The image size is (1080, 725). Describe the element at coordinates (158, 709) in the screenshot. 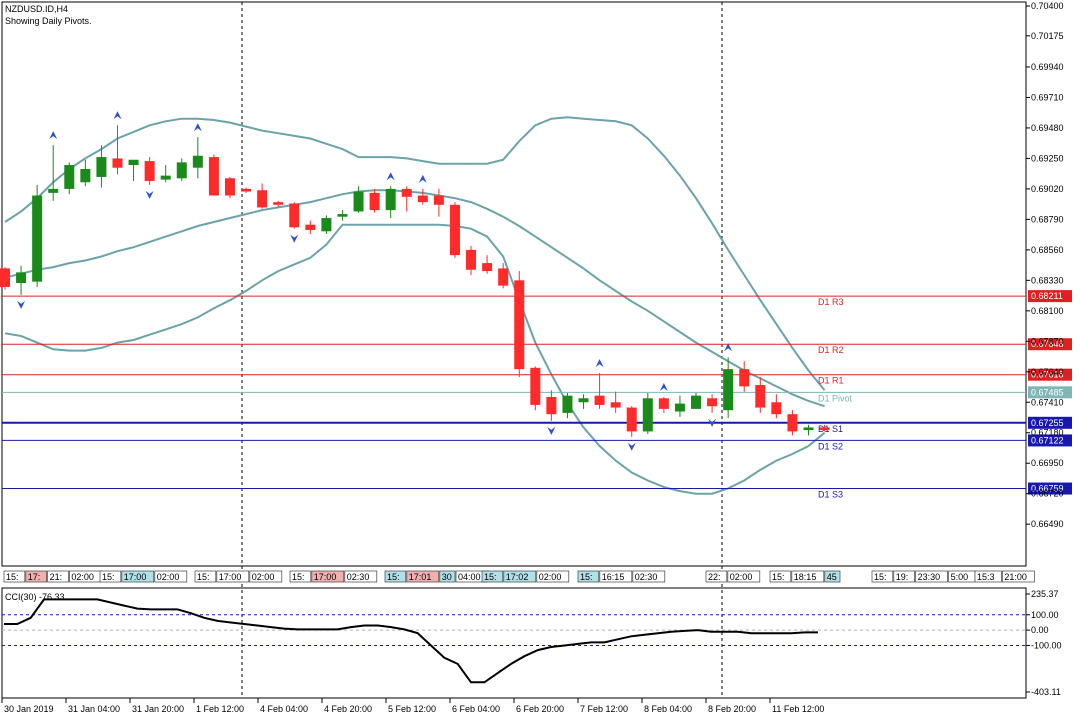

I see `time-tick-label: 31 Jan 20:00` at that location.